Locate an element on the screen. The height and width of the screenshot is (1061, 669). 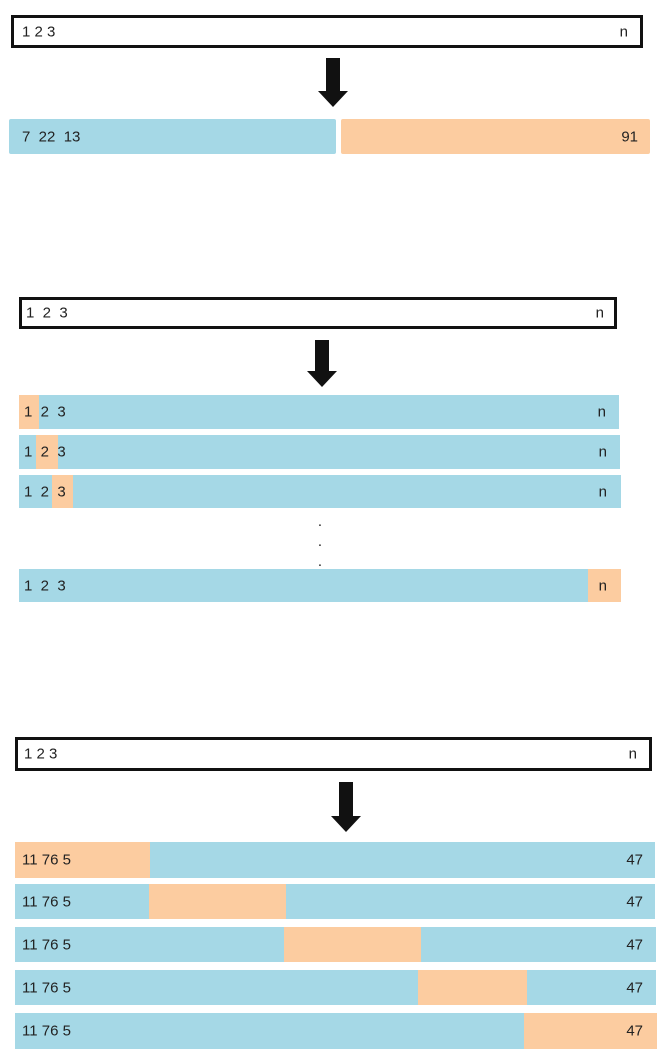
panel3-row-4-end: 47 is located at coordinates (634, 987).